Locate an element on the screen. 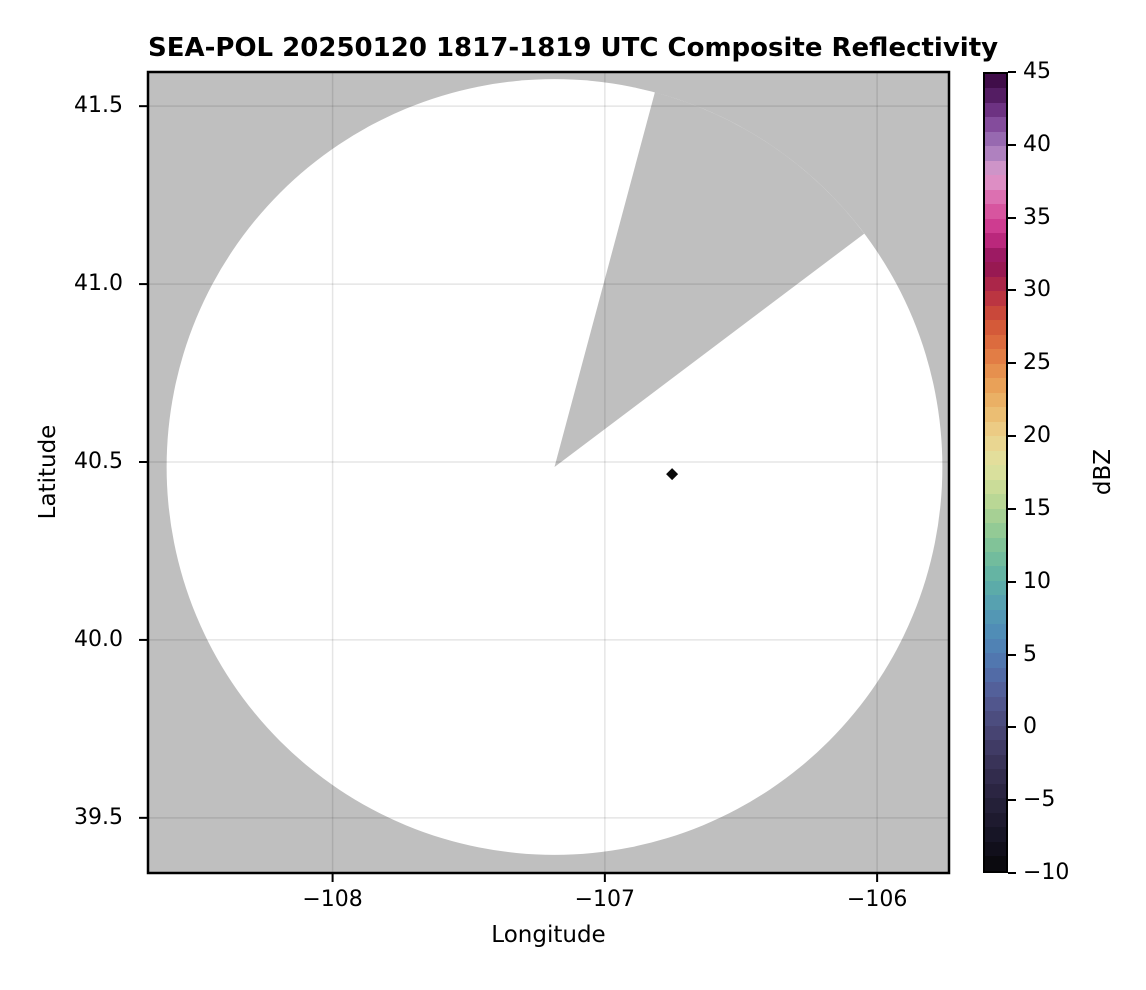 Image resolution: width=1146 pixels, height=990 pixels. colorbar-tick-label: −5 is located at coordinates (1039, 800).